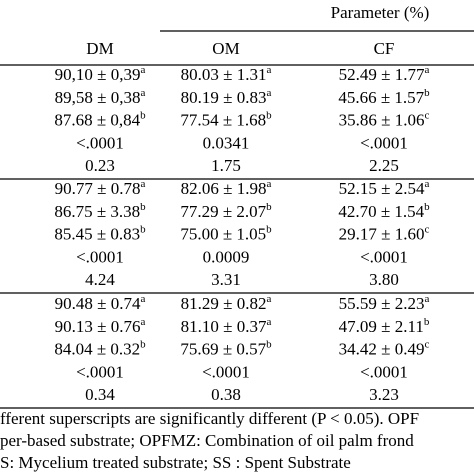 The image size is (474, 474). I want to click on cell-value: 90.48 ± 0.74, so click(98, 303).